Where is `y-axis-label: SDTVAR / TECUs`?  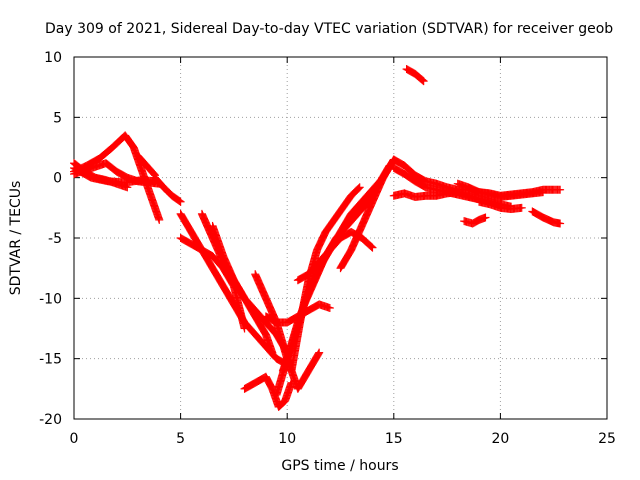
y-axis-label: SDTVAR / TECUs is located at coordinates (16, 238).